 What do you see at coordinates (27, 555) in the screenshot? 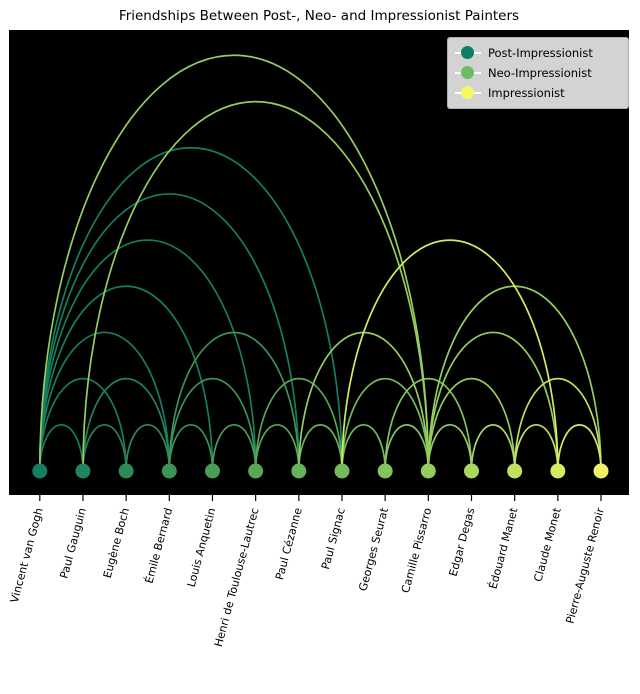
I see `axis-label: Vincent van Gogh` at bounding box center [27, 555].